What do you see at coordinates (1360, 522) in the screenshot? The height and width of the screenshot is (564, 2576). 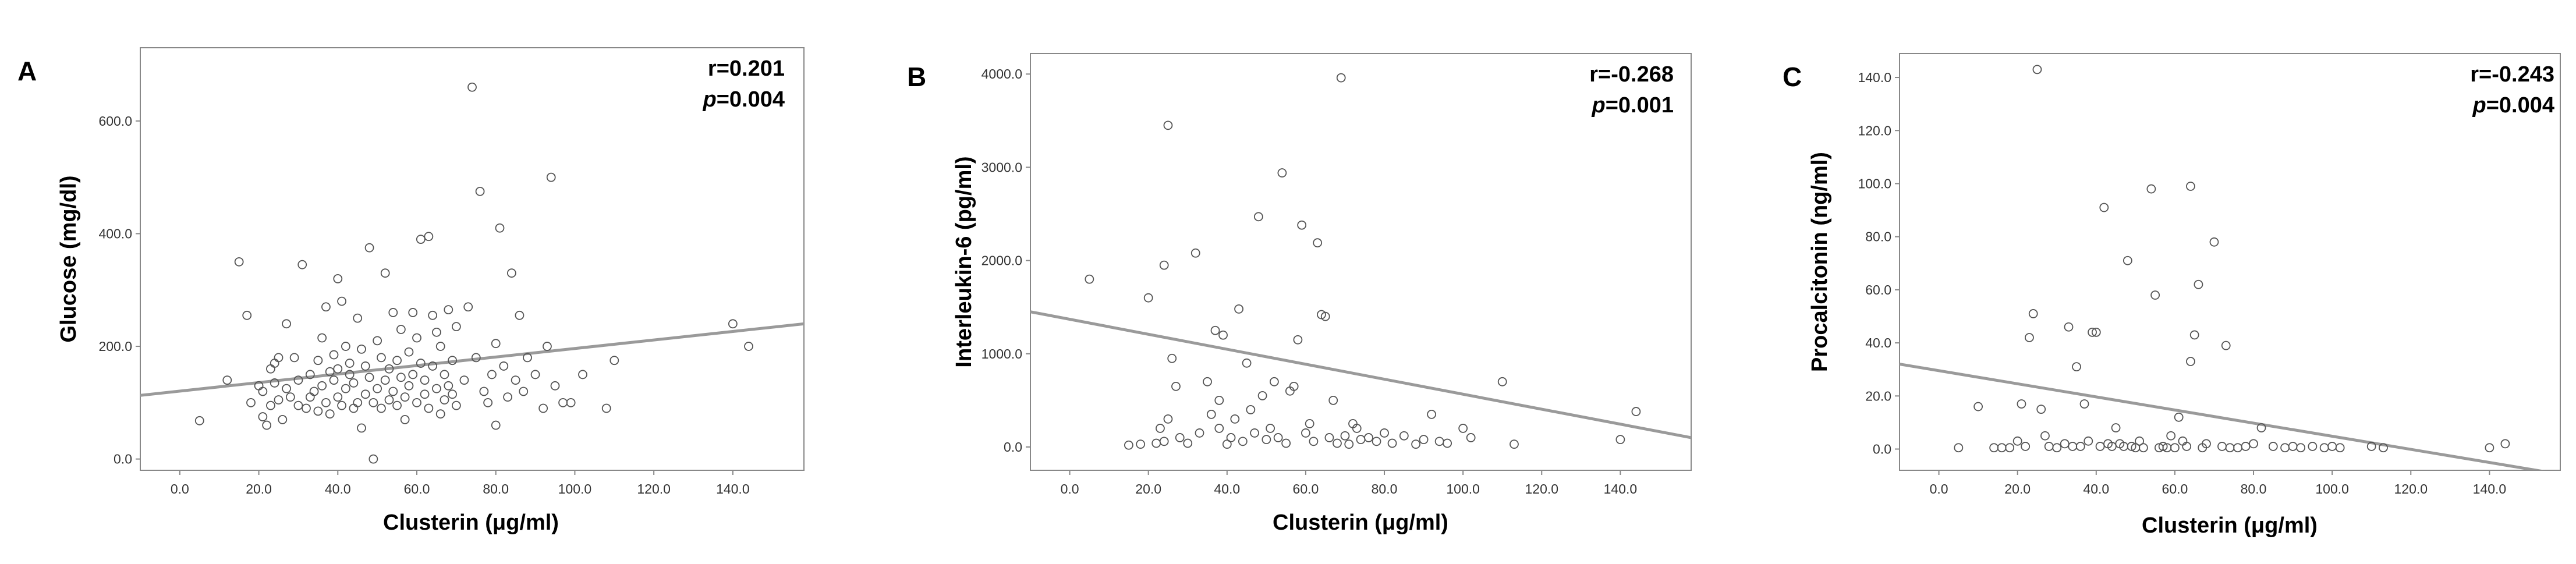 I see `x-axis-title-b: Clusterin (μg/ml)` at bounding box center [1360, 522].